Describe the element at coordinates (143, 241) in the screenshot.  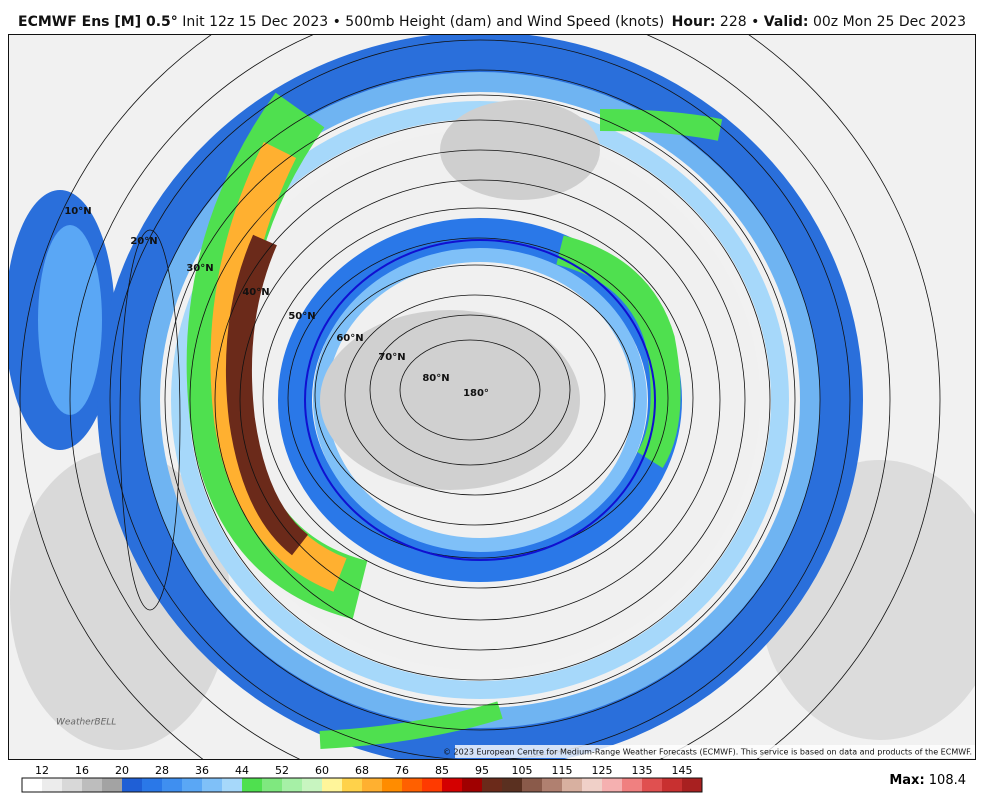
I see `latitude-label: 20°N` at that location.